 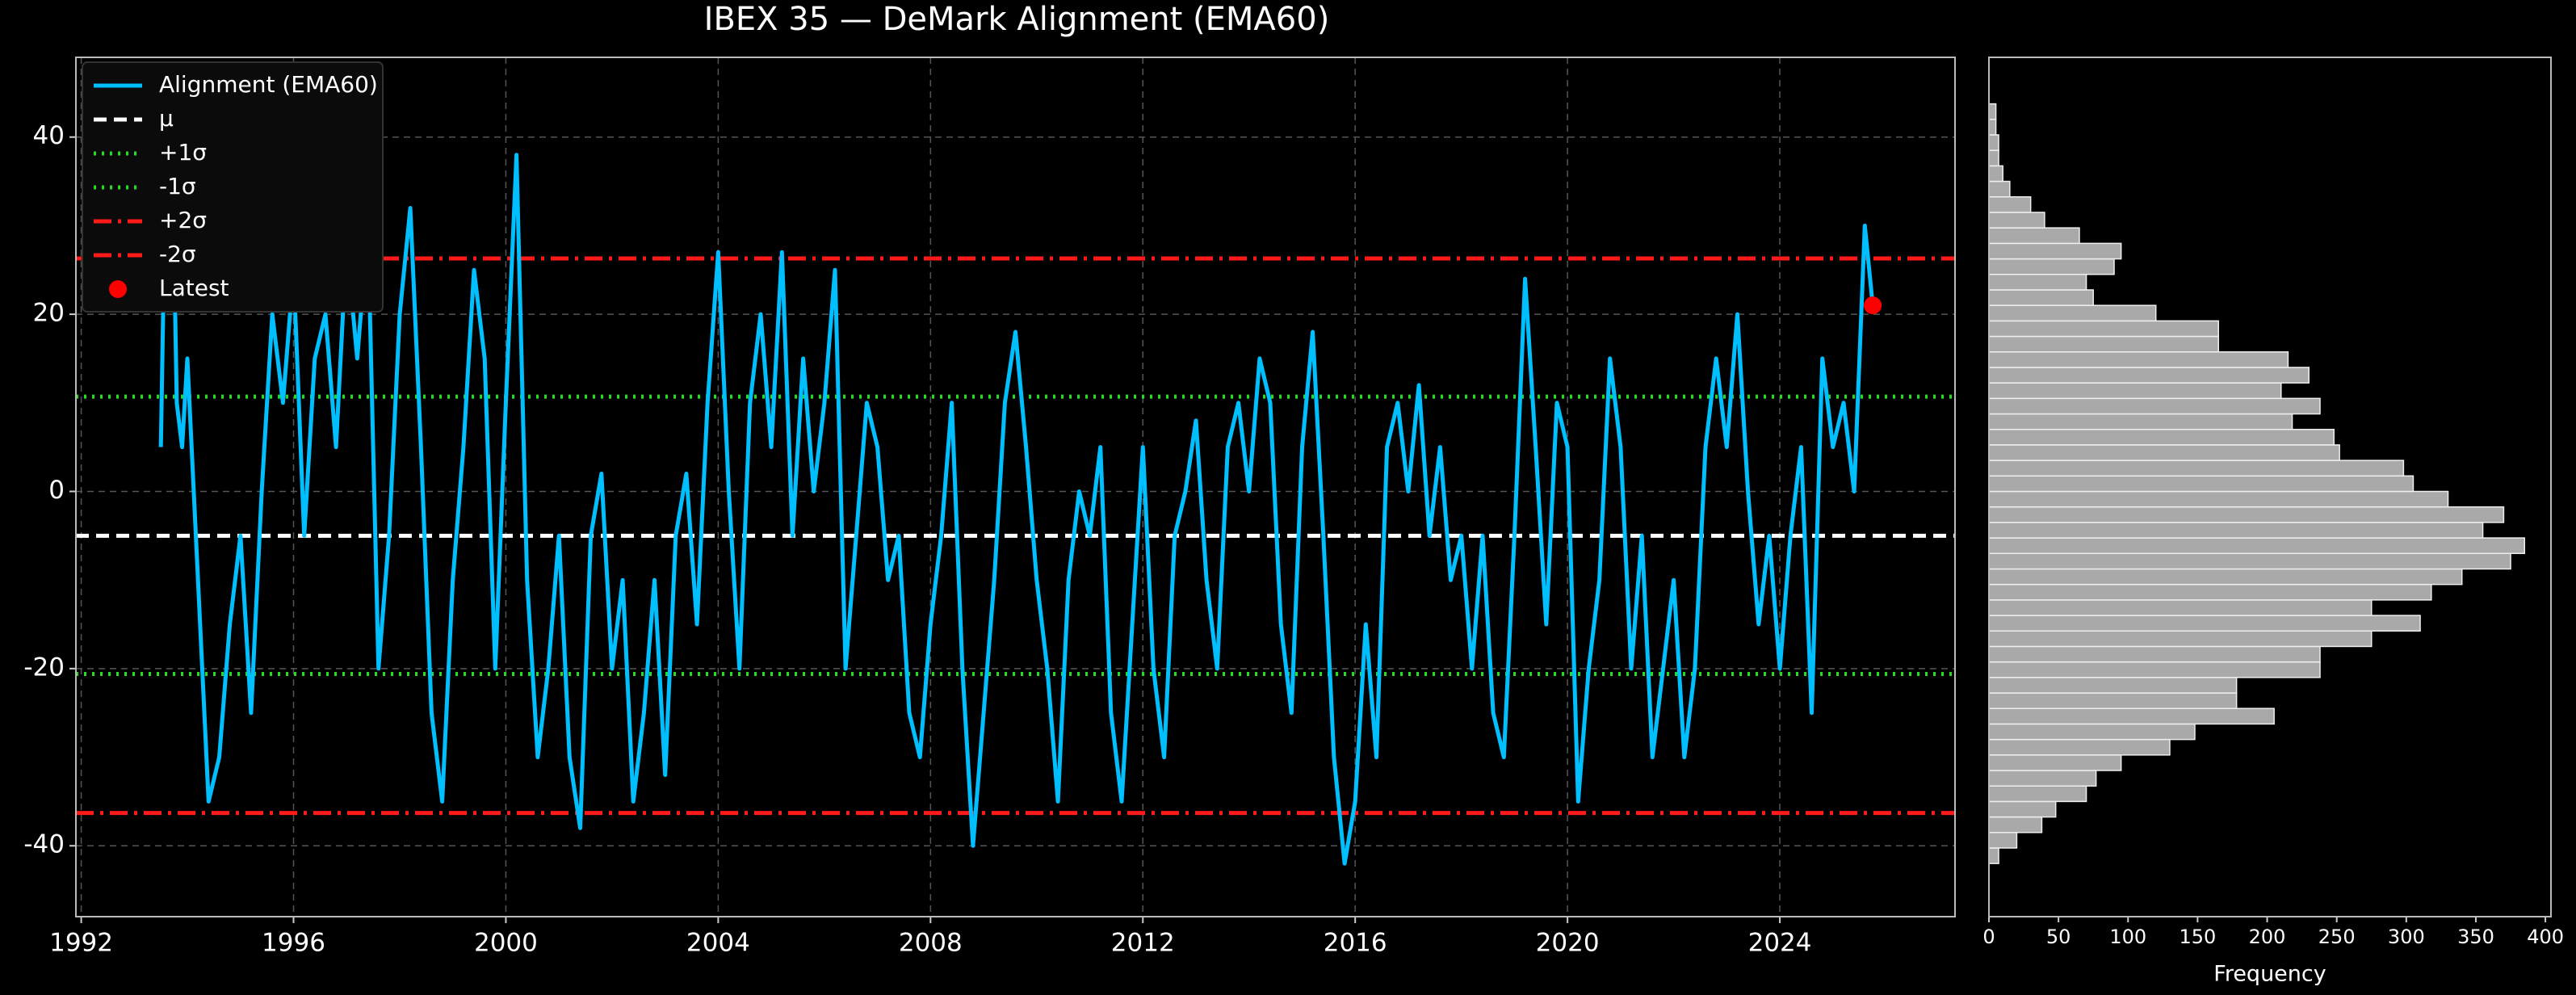 What do you see at coordinates (118, 289) in the screenshot?
I see `legend-swatch` at bounding box center [118, 289].